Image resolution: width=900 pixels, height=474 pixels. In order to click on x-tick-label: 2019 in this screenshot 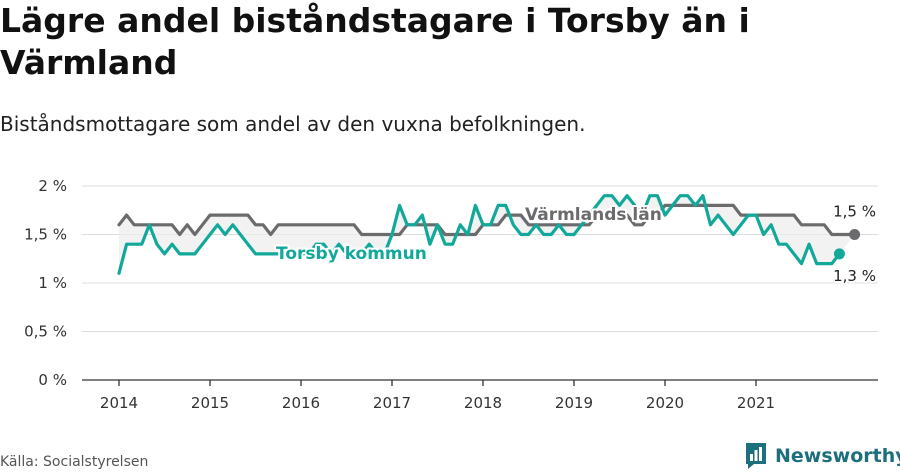, I will do `click(574, 403)`.